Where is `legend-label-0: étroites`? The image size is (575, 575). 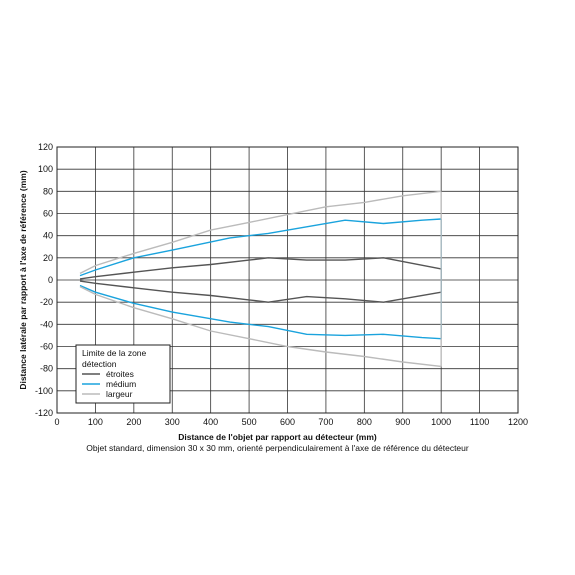
legend-label-0: étroites is located at coordinates (120, 374).